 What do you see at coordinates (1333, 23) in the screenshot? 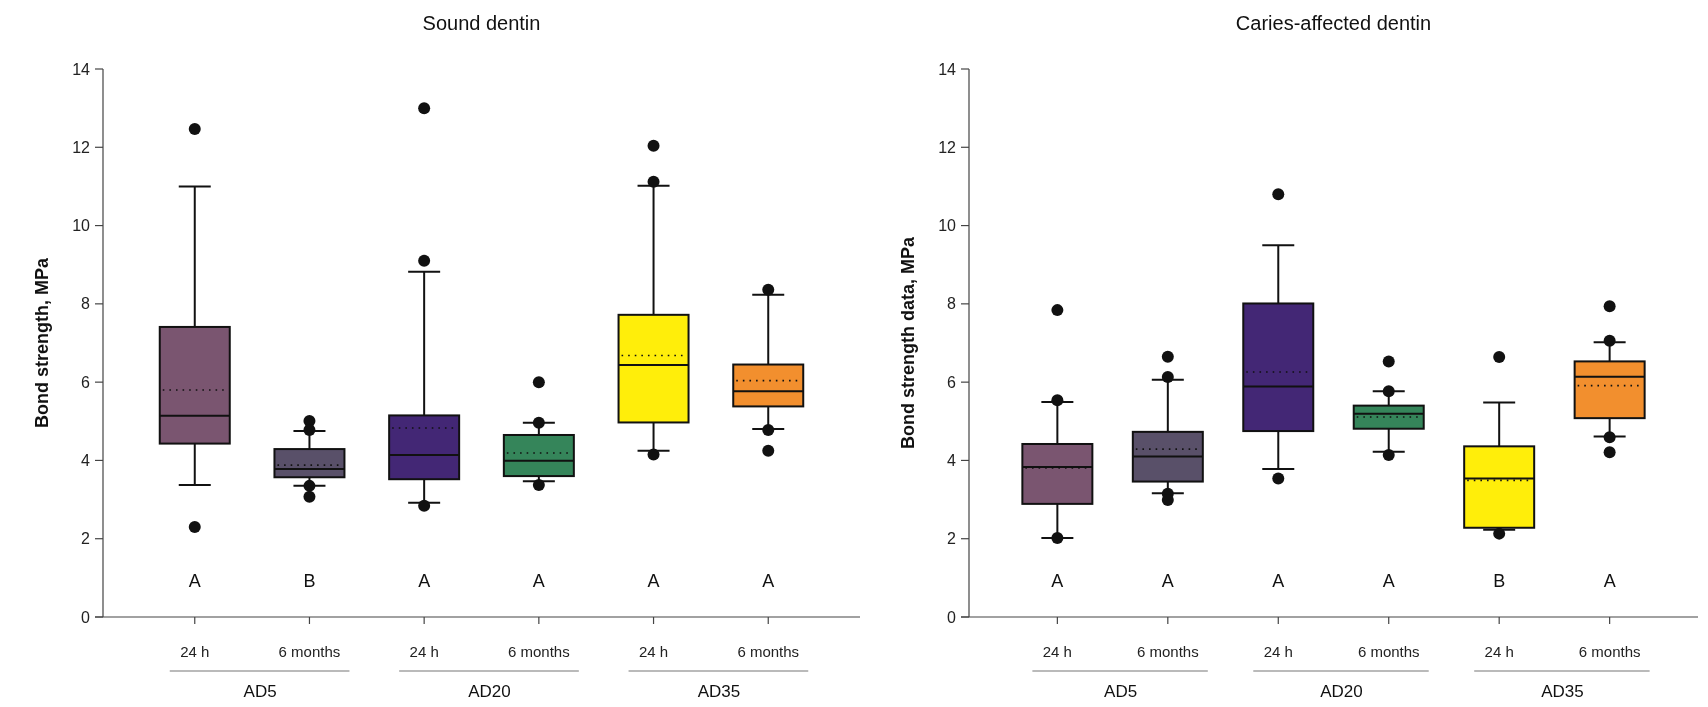
I see `chart-title: Caries-affected dentin` at bounding box center [1333, 23].